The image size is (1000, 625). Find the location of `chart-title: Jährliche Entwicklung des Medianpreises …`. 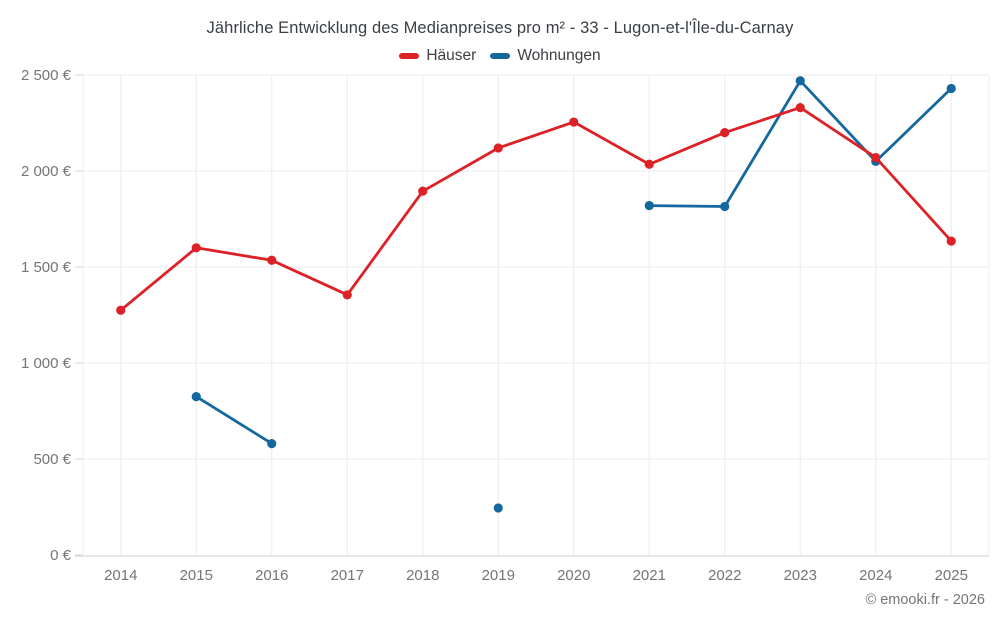

chart-title: Jährliche Entwicklung des Medianpreises … is located at coordinates (500, 28).